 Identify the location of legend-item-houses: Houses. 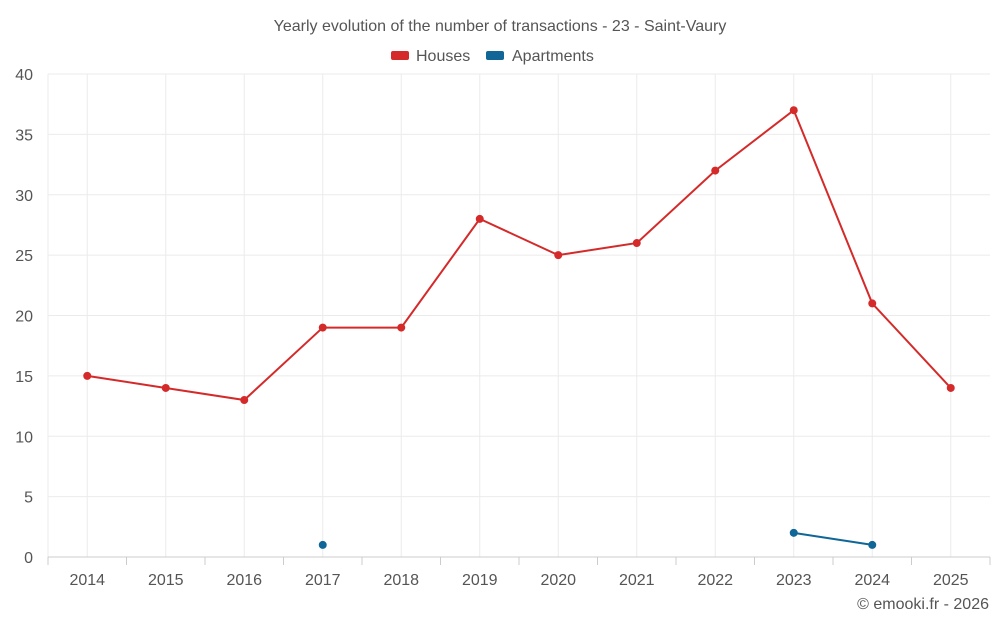
(430, 56).